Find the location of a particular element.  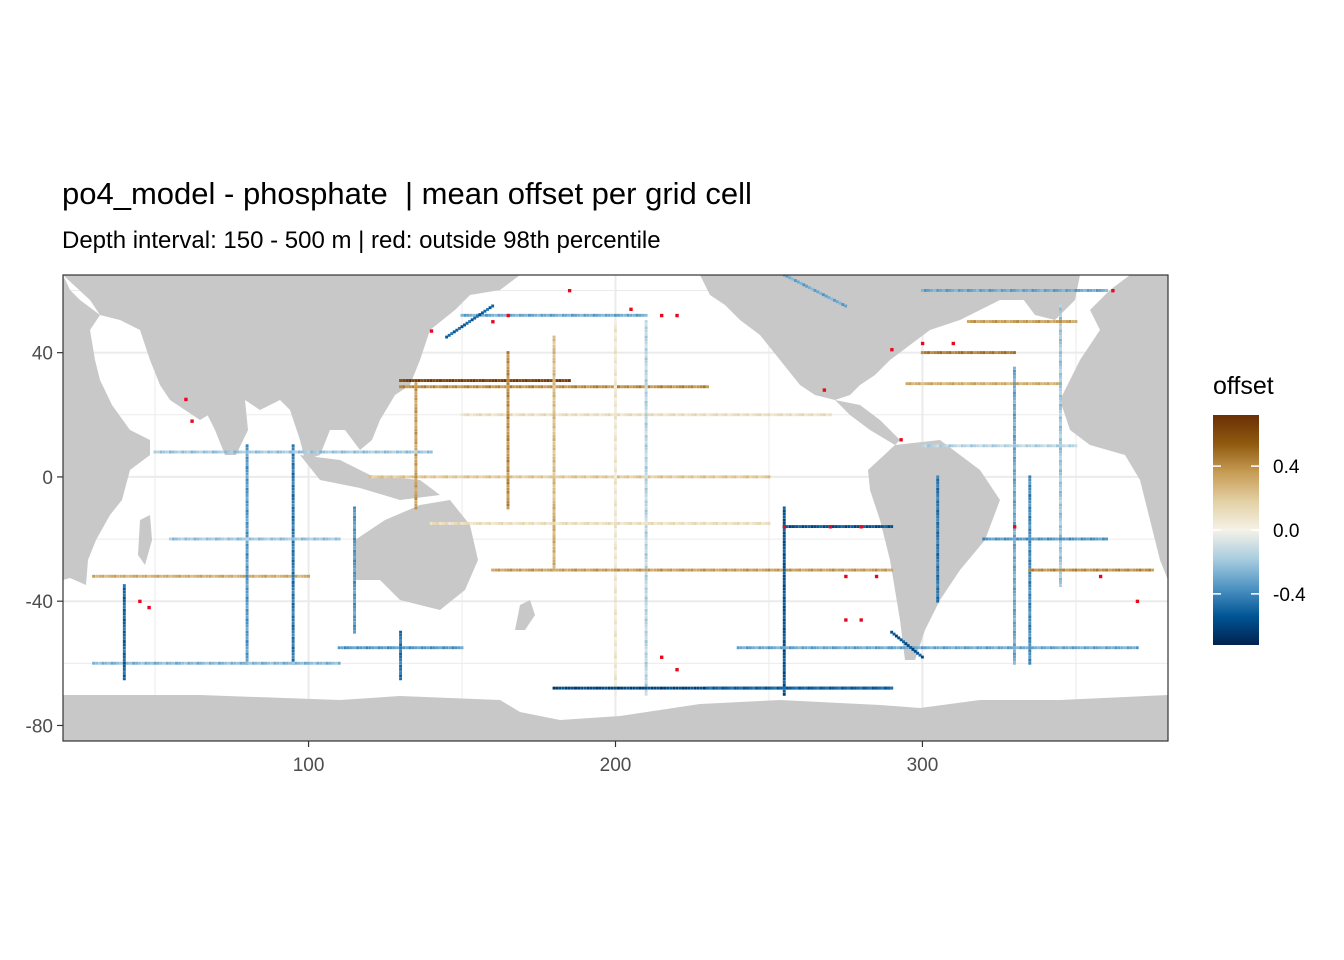

outlier-cell is located at coordinates (1137, 601).